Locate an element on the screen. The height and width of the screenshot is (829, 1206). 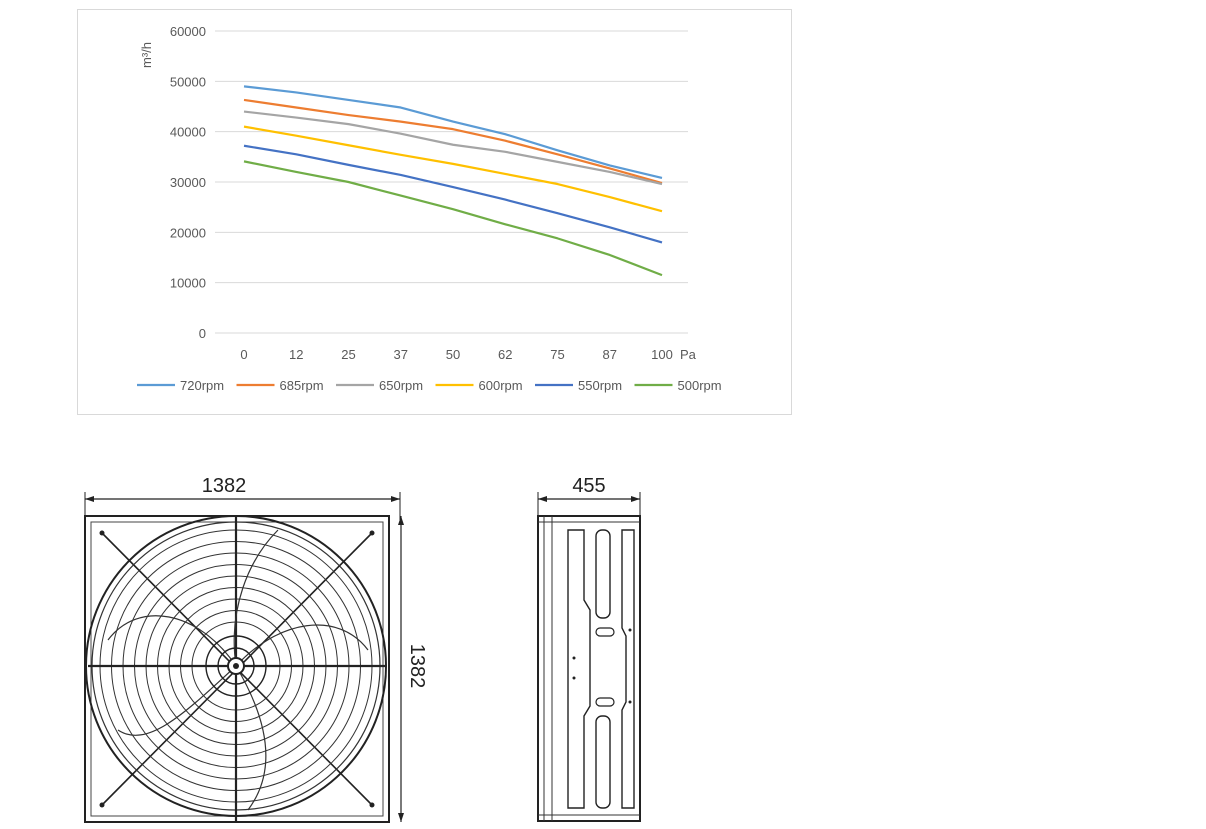
x-tick-label: 12 is located at coordinates (296, 354).